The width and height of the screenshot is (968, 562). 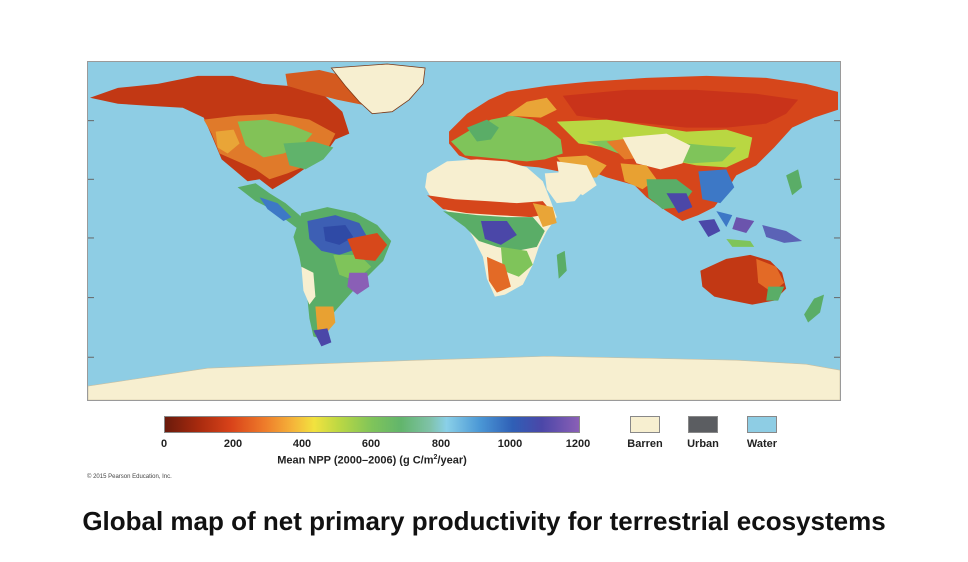 What do you see at coordinates (302, 444) in the screenshot?
I see `colorbar-tick: 400` at bounding box center [302, 444].